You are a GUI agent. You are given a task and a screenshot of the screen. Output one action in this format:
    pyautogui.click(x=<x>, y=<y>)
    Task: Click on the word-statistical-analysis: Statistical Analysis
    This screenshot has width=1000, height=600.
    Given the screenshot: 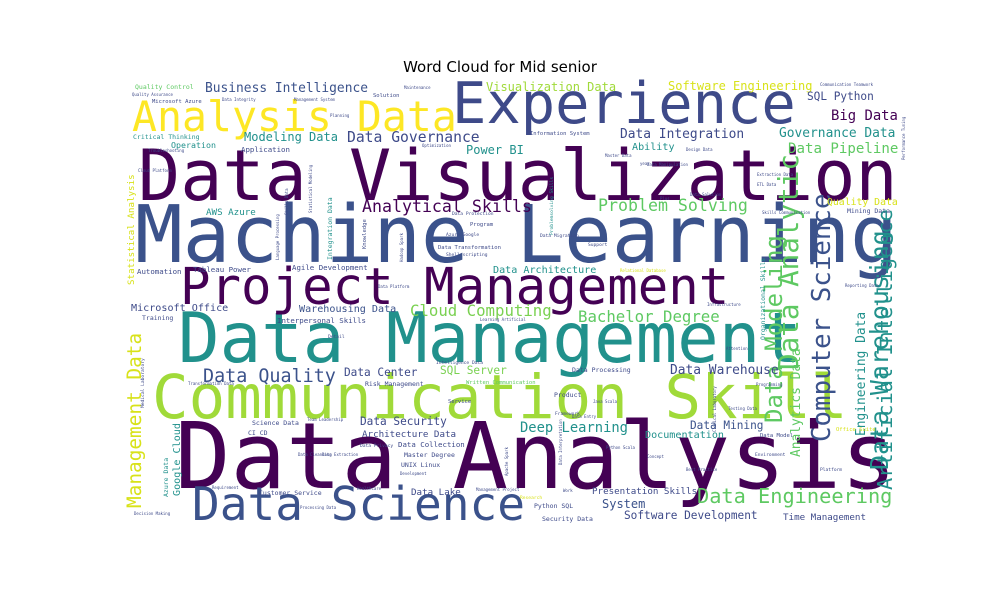 What is the action you would take?
    pyautogui.click(x=131, y=229)
    